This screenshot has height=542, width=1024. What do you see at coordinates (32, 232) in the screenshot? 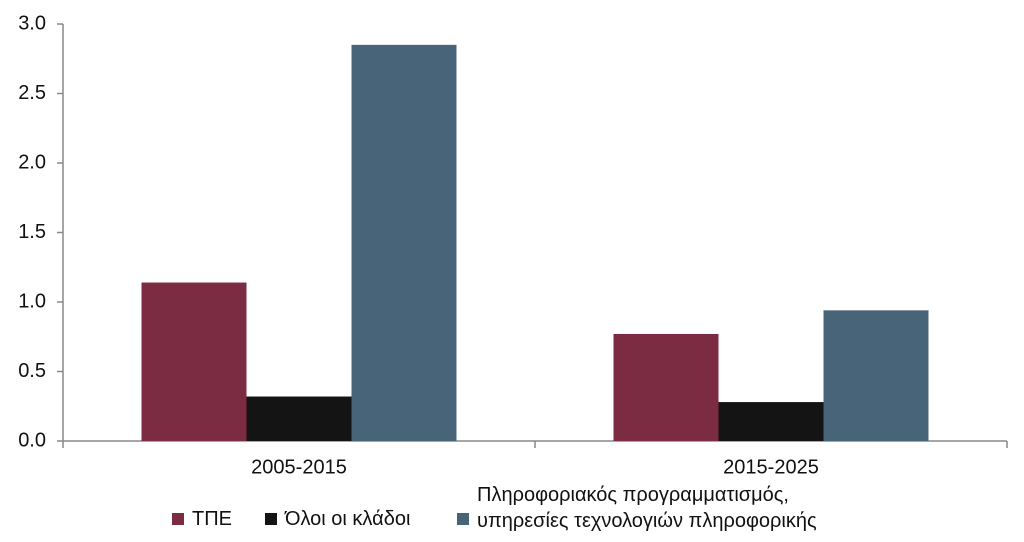
I see `y-tick-label: 1.5` at bounding box center [32, 232].